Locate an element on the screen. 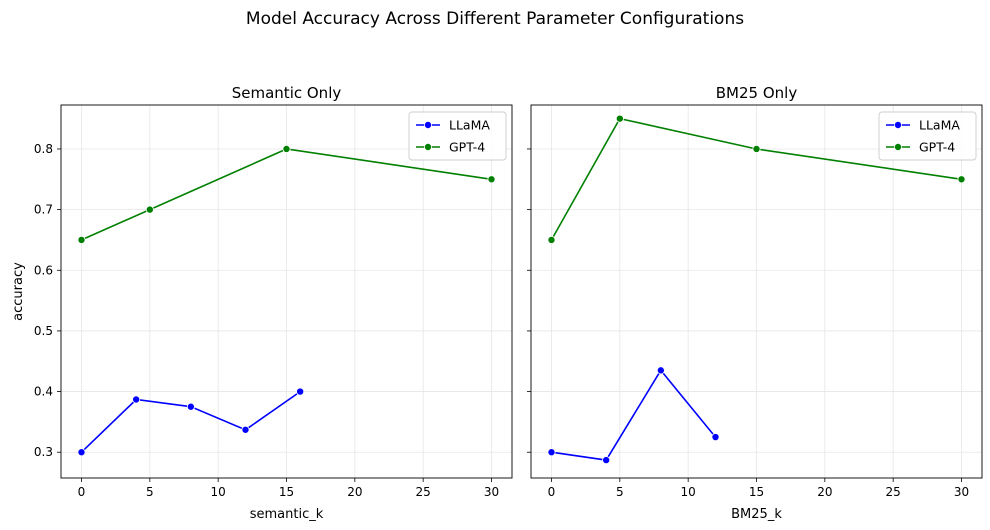  y-axis-label: accuracy is located at coordinates (18, 291).